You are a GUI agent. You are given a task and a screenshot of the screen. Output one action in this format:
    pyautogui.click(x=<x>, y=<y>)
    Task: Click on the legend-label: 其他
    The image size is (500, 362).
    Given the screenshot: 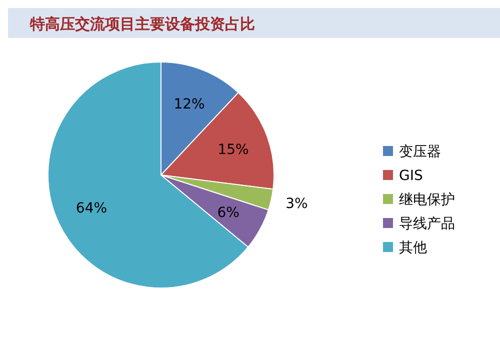 What is the action you would take?
    pyautogui.click(x=413, y=248)
    